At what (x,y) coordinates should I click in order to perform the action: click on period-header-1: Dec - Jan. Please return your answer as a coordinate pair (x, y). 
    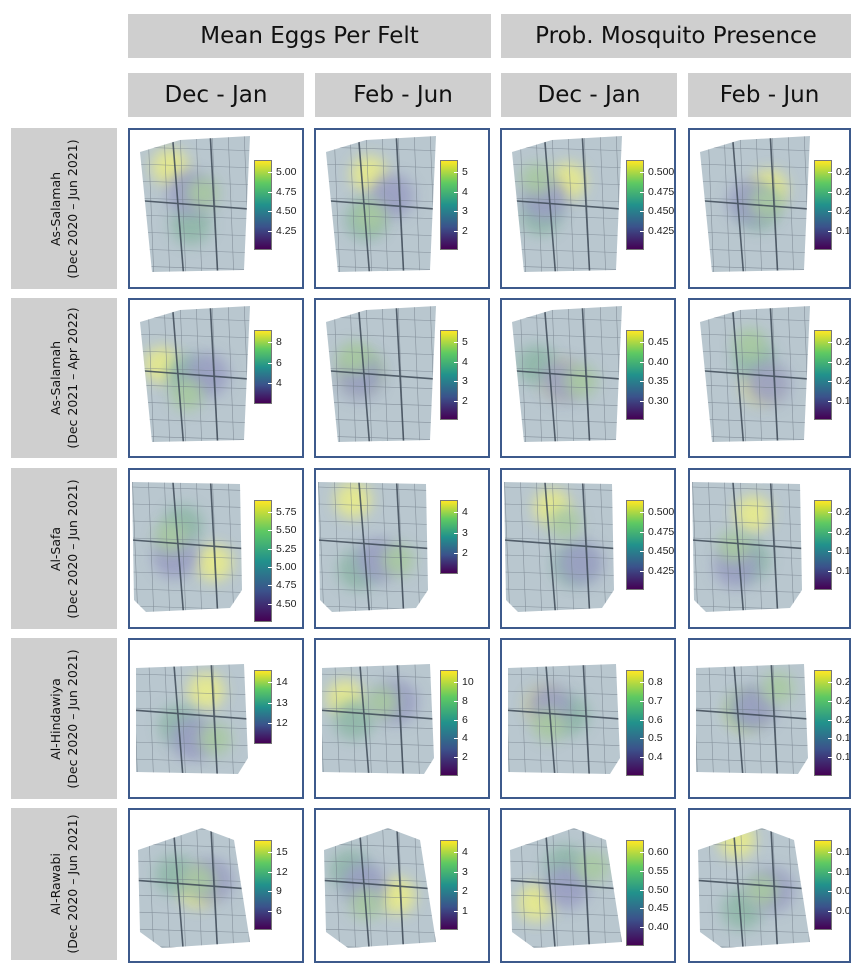
    Looking at the image, I should click on (216, 95).